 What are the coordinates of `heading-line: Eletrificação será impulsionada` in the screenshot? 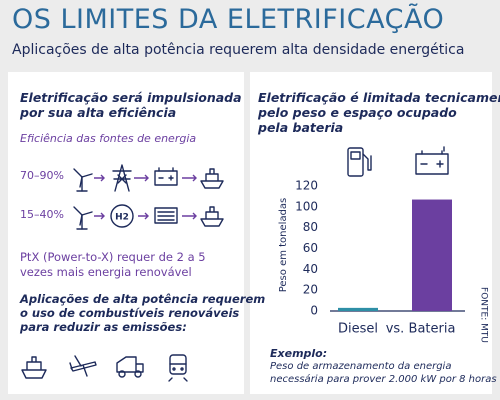 It's located at (131, 97).